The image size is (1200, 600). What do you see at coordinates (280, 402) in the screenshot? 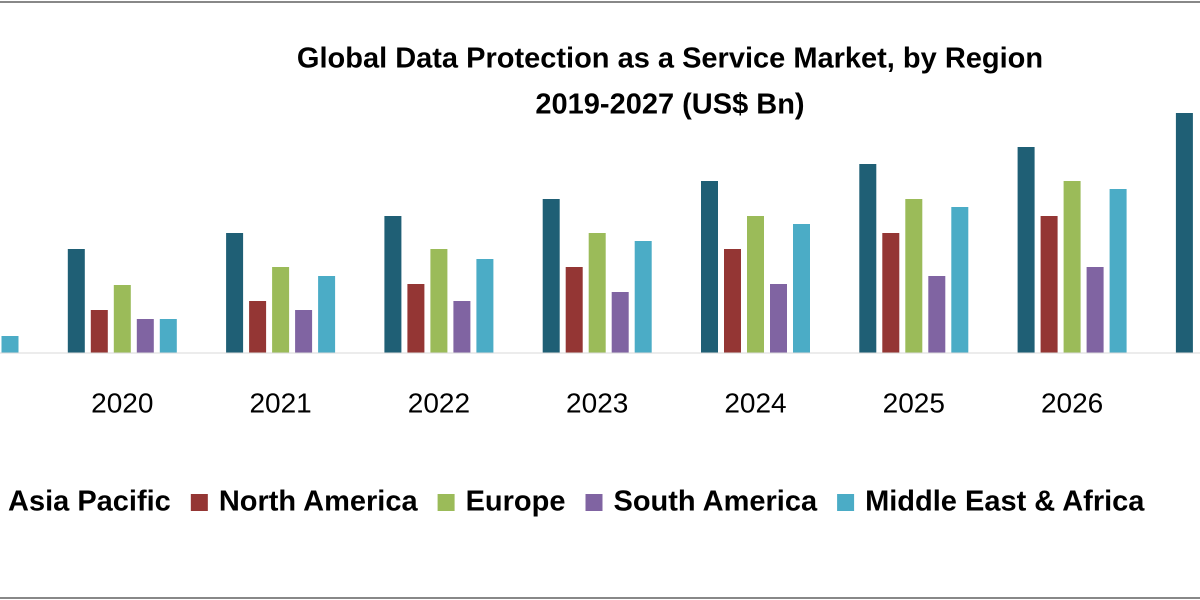
I see `x-tick-label: 2021` at bounding box center [280, 402].